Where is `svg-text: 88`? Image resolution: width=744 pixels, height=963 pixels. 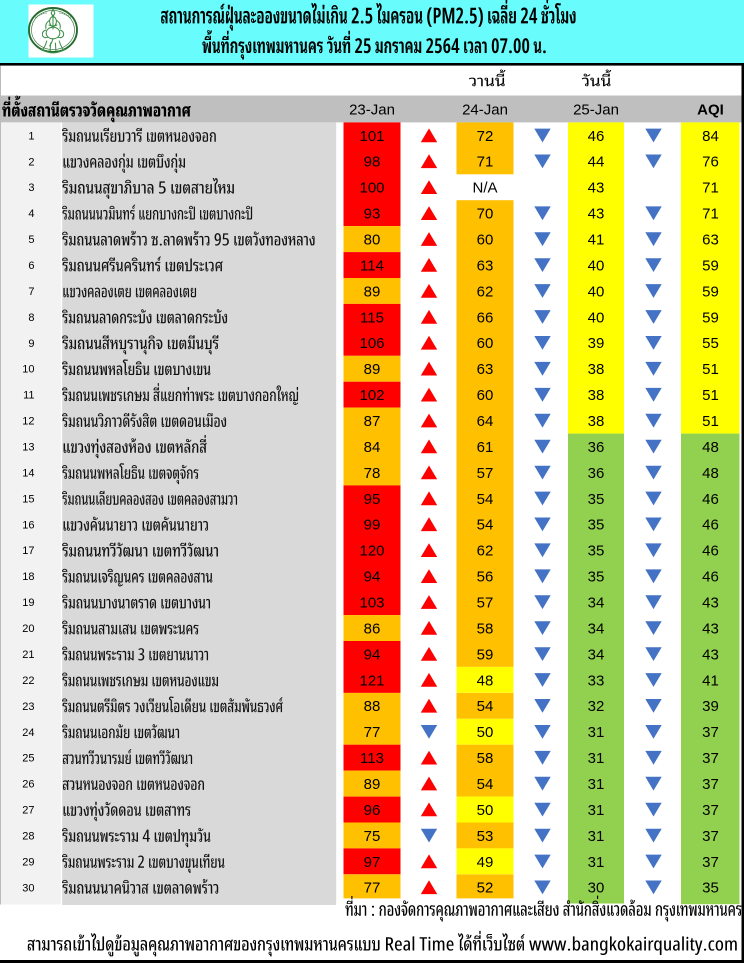 svg-text: 88 is located at coordinates (372, 706).